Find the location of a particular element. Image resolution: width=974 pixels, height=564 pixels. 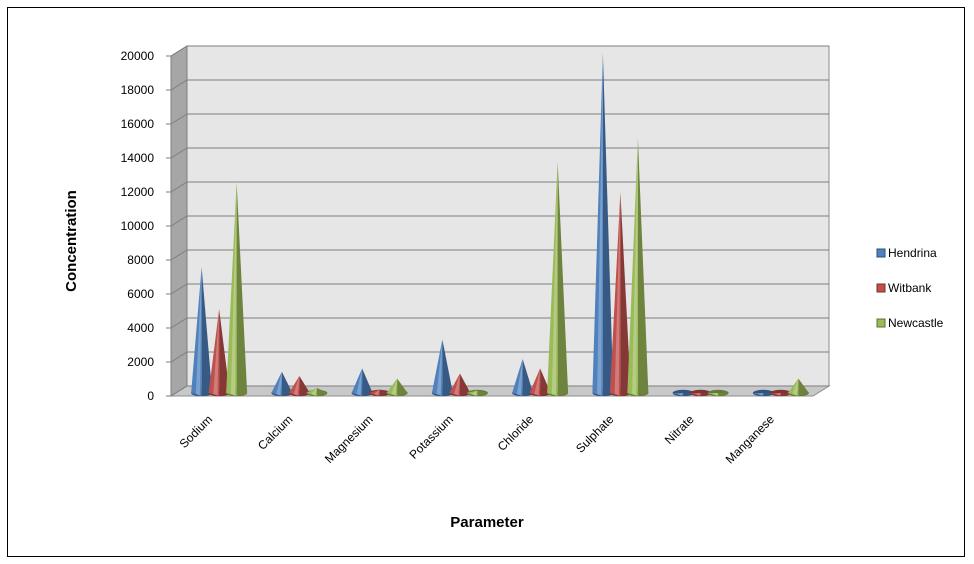

cone-witbank-magnesium is located at coordinates (380, 393).